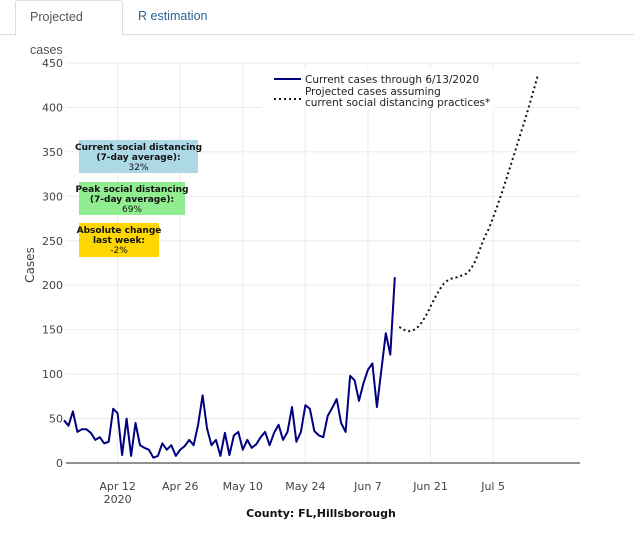  What do you see at coordinates (52, 63) in the screenshot?
I see `y-tick-label: 450` at bounding box center [52, 63].